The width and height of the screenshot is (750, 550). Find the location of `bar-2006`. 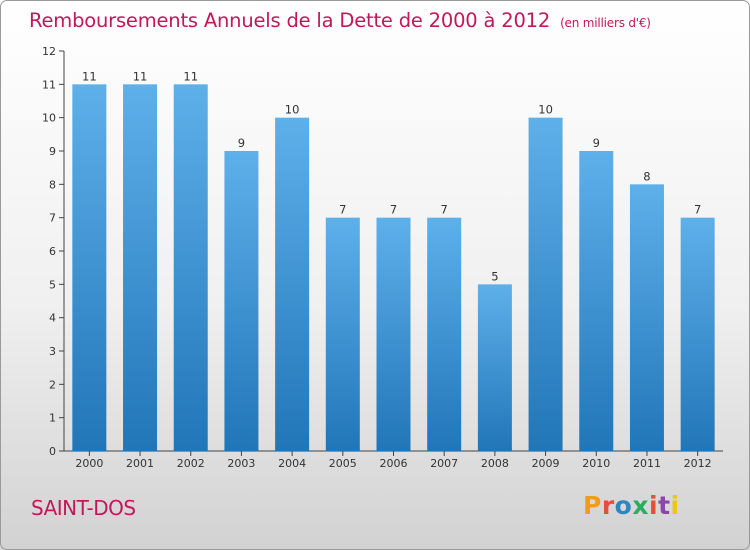

bar-2006 is located at coordinates (393, 334).